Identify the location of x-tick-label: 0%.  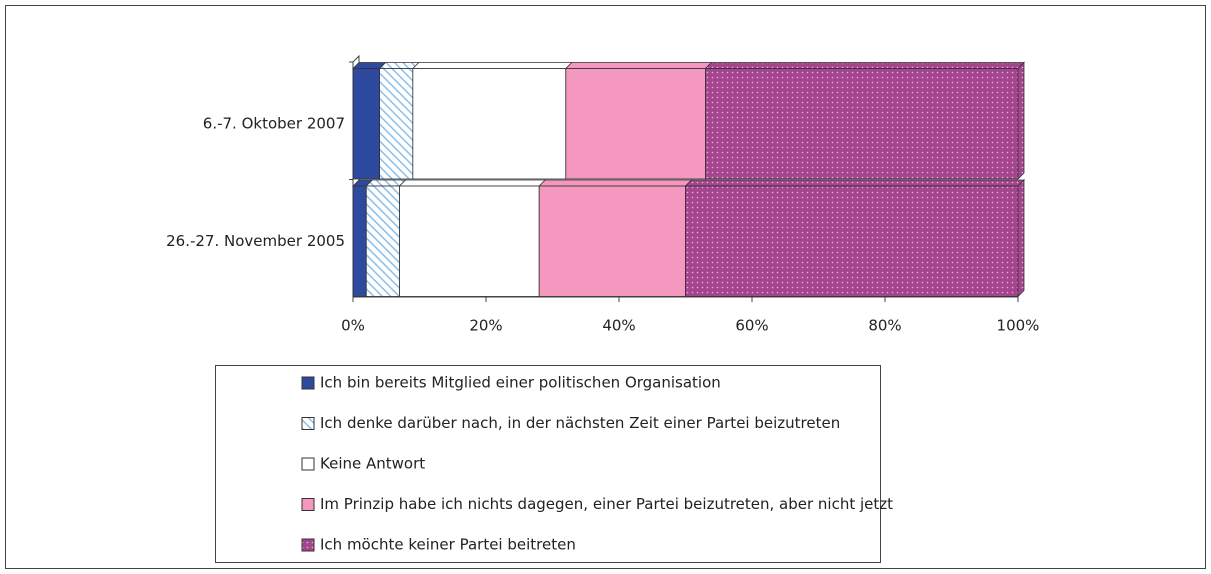
(353, 326).